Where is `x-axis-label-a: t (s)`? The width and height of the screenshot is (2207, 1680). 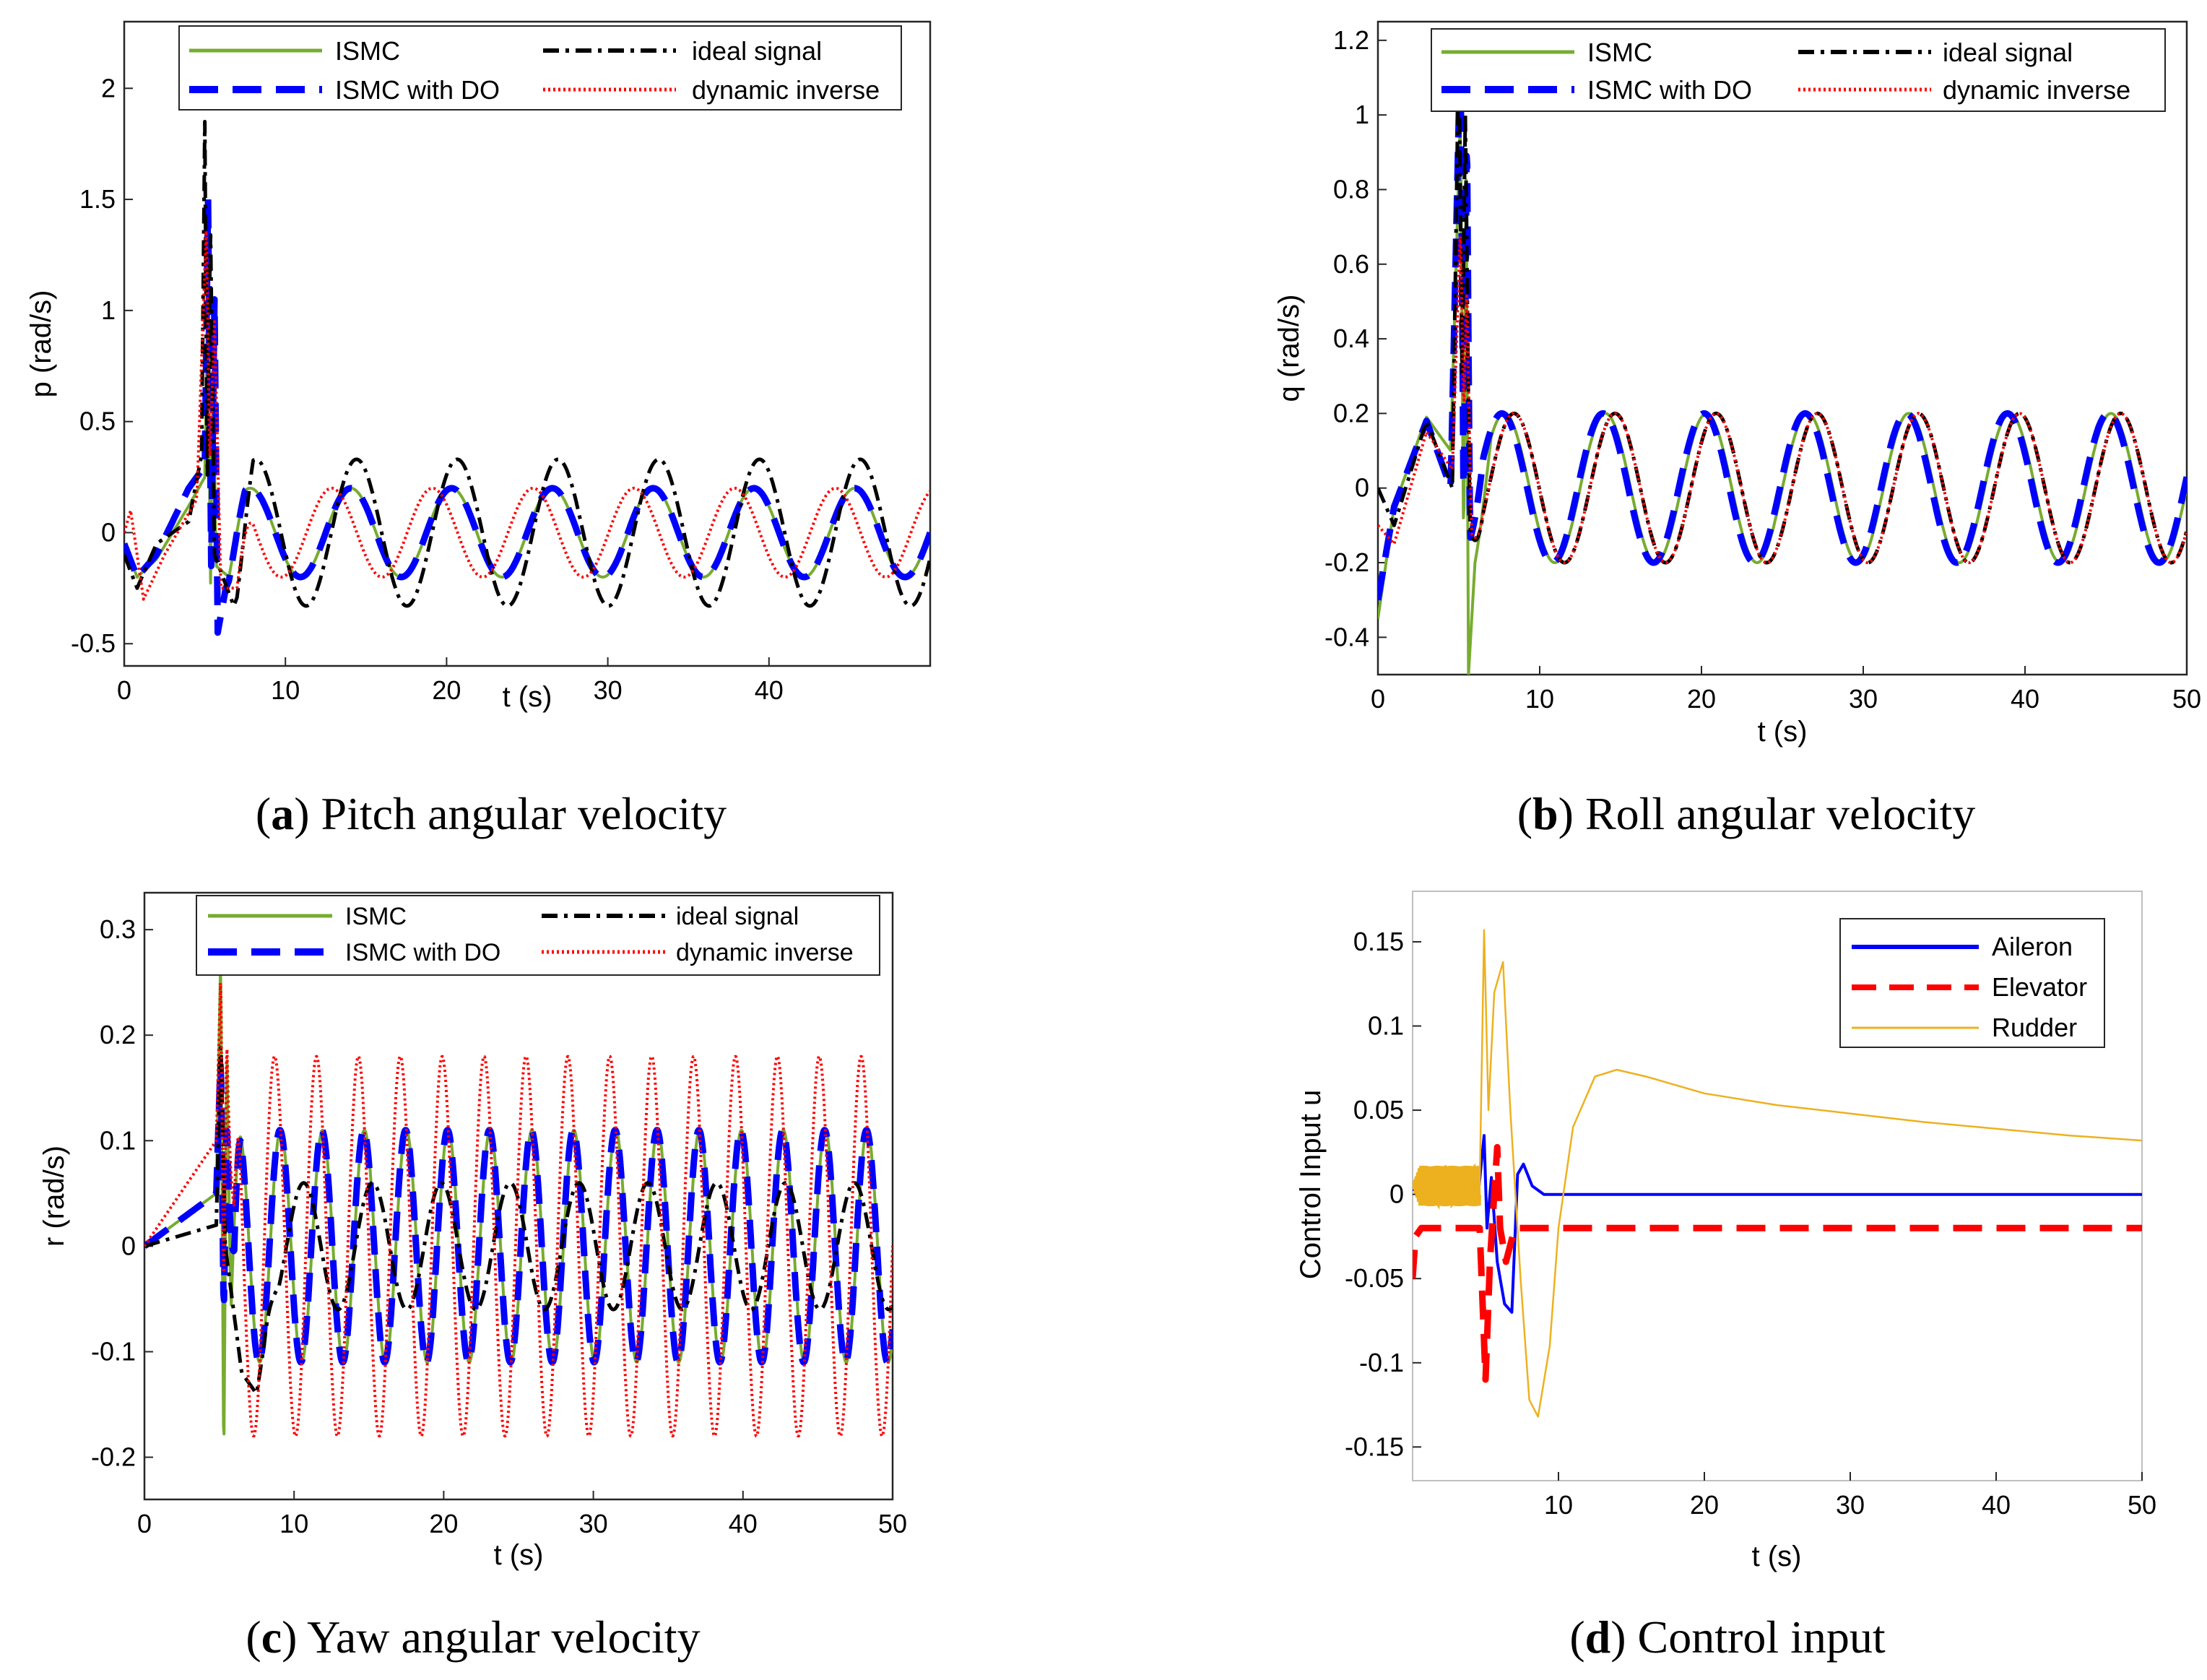 x-axis-label-a: t (s) is located at coordinates (528, 697).